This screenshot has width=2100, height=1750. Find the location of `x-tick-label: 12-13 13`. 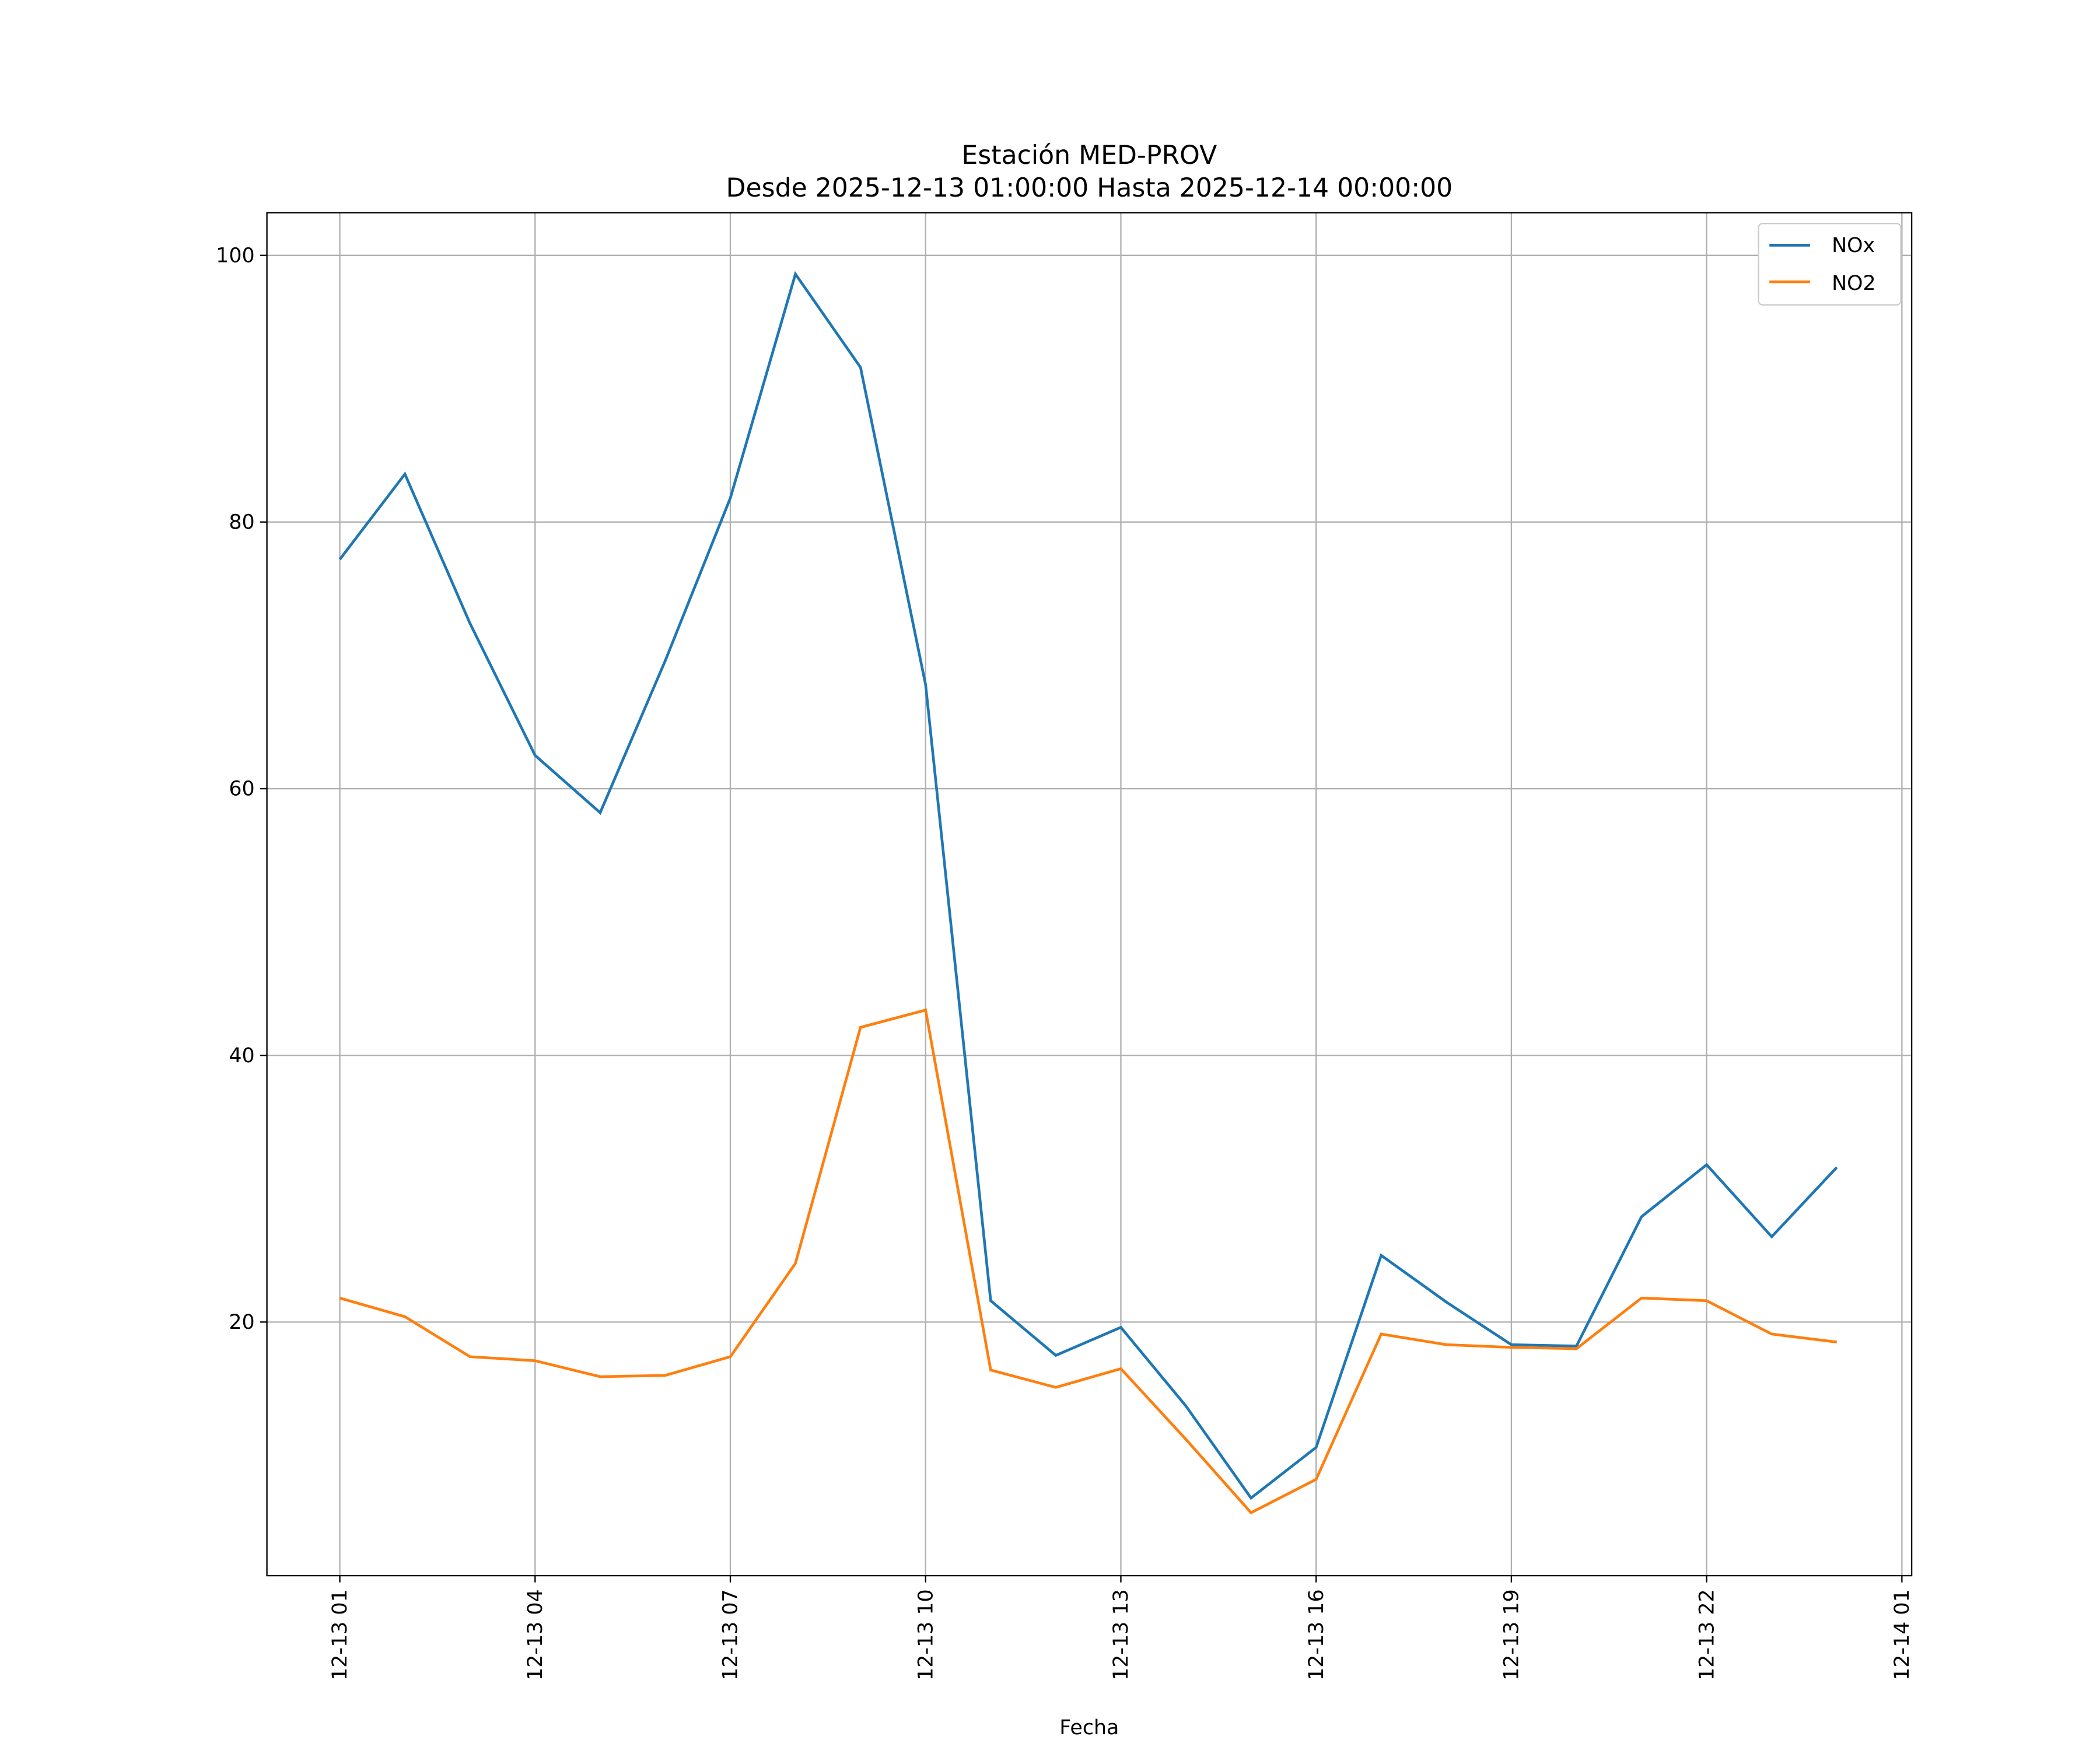

x-tick-label: 12-13 13 is located at coordinates (1121, 1635).